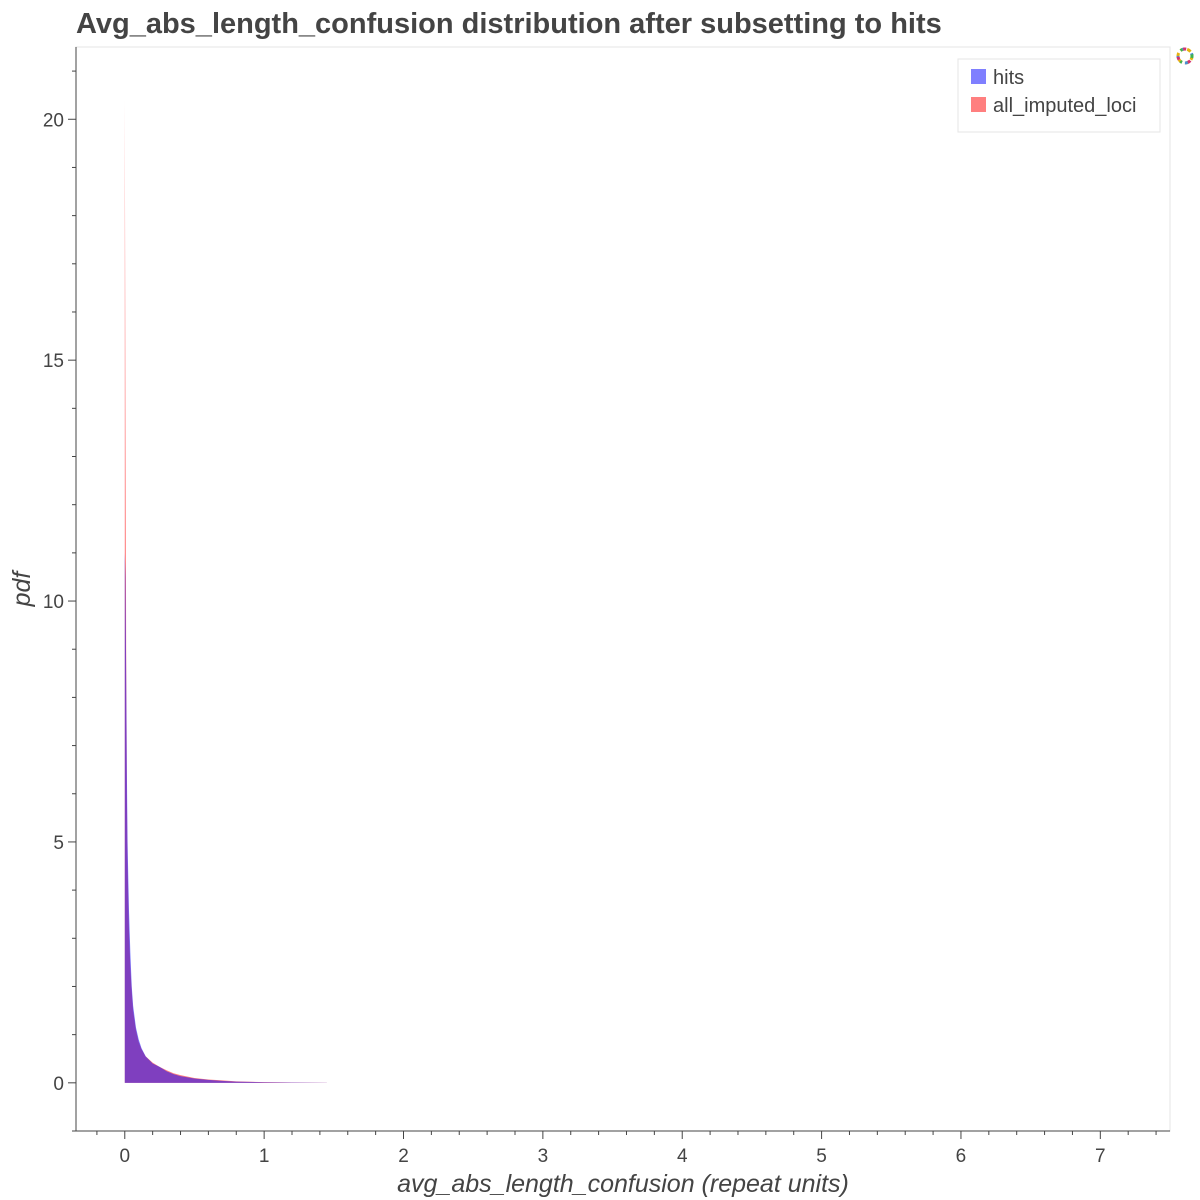 Image resolution: width=1200 pixels, height=1200 pixels. Describe the element at coordinates (543, 1156) in the screenshot. I see `x-tick-label: 3` at that location.